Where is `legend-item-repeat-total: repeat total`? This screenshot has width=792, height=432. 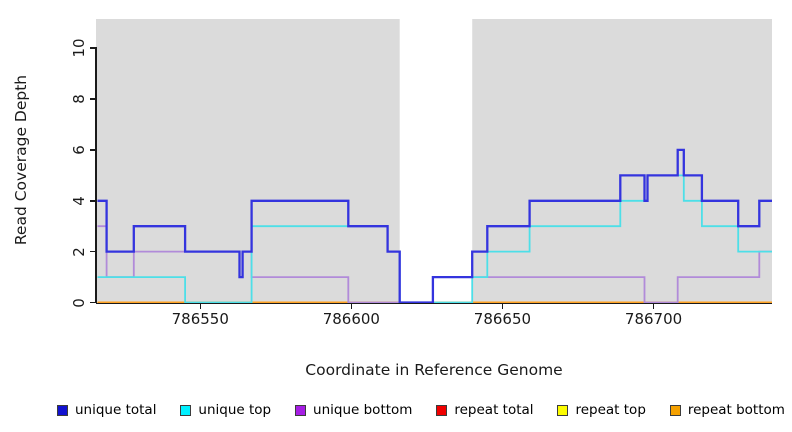
legend-item-repeat-total: repeat total is located at coordinates (485, 410).